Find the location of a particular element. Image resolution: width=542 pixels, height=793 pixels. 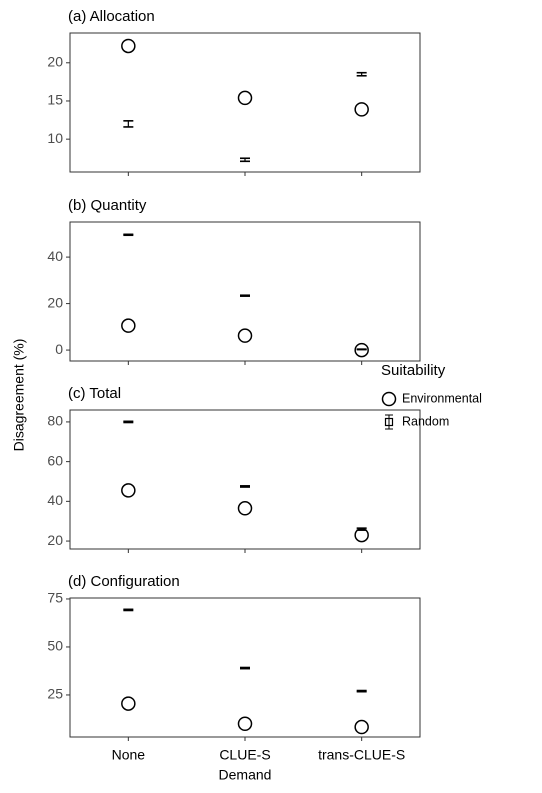

x-axis-label: Demand is located at coordinates (245, 775).